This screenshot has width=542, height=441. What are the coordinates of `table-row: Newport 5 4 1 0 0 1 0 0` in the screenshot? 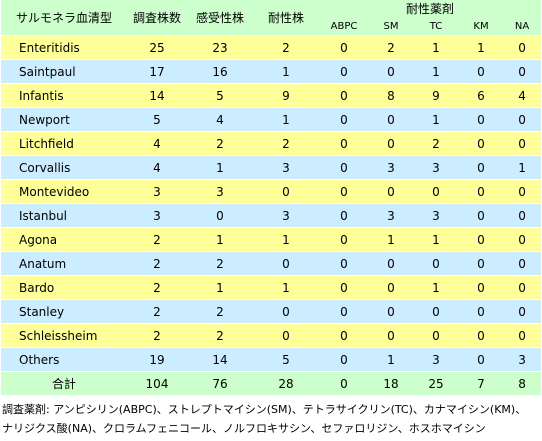 It's located at (271, 119).